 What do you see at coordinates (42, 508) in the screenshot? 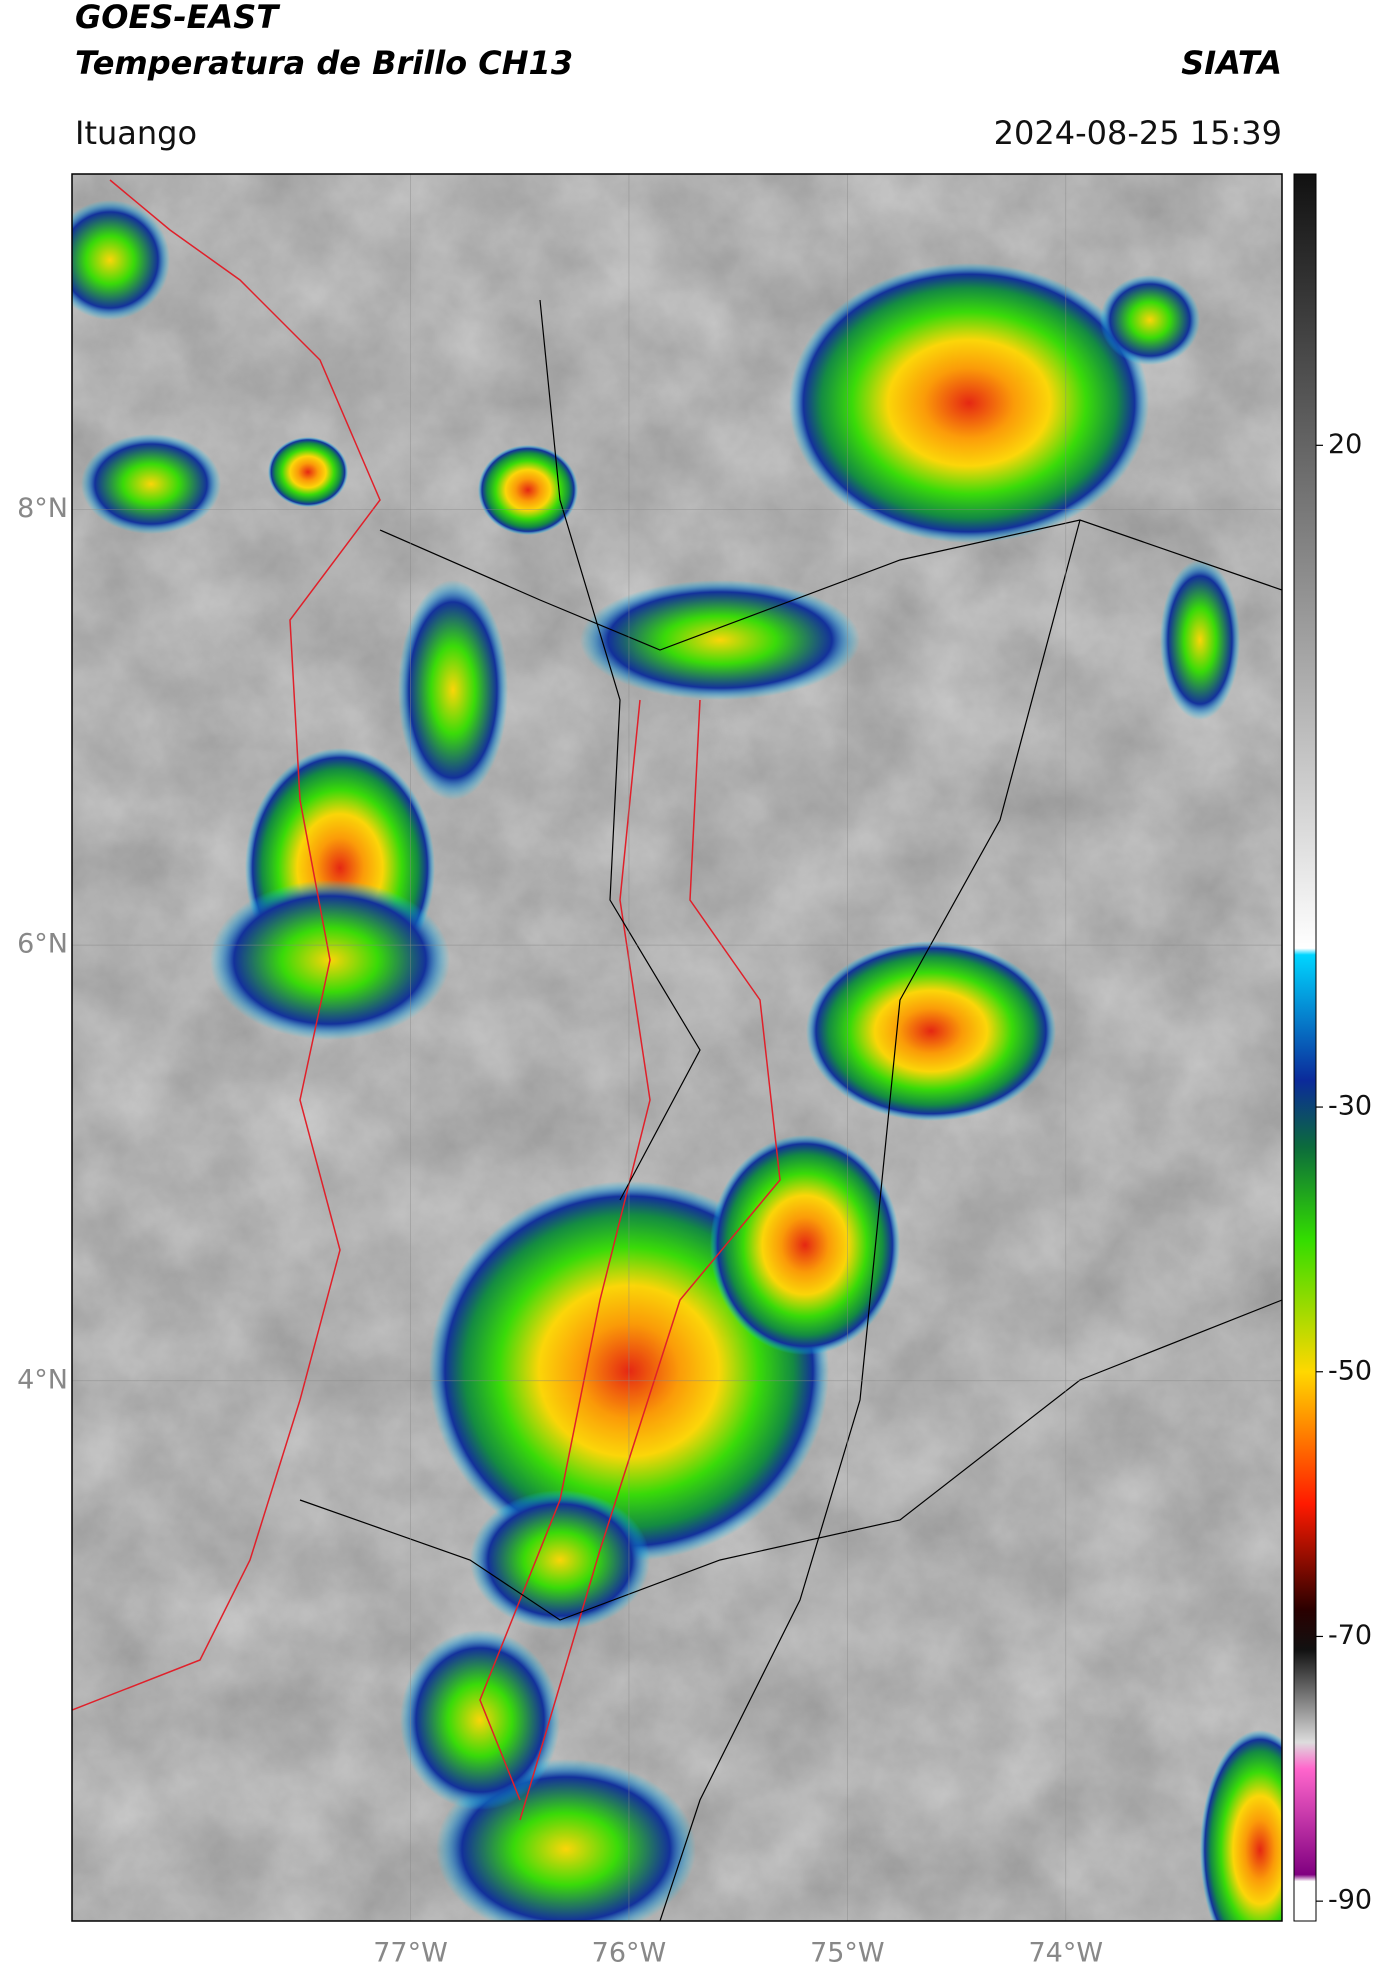
I see `y-tick-label: 8°N` at bounding box center [42, 508].